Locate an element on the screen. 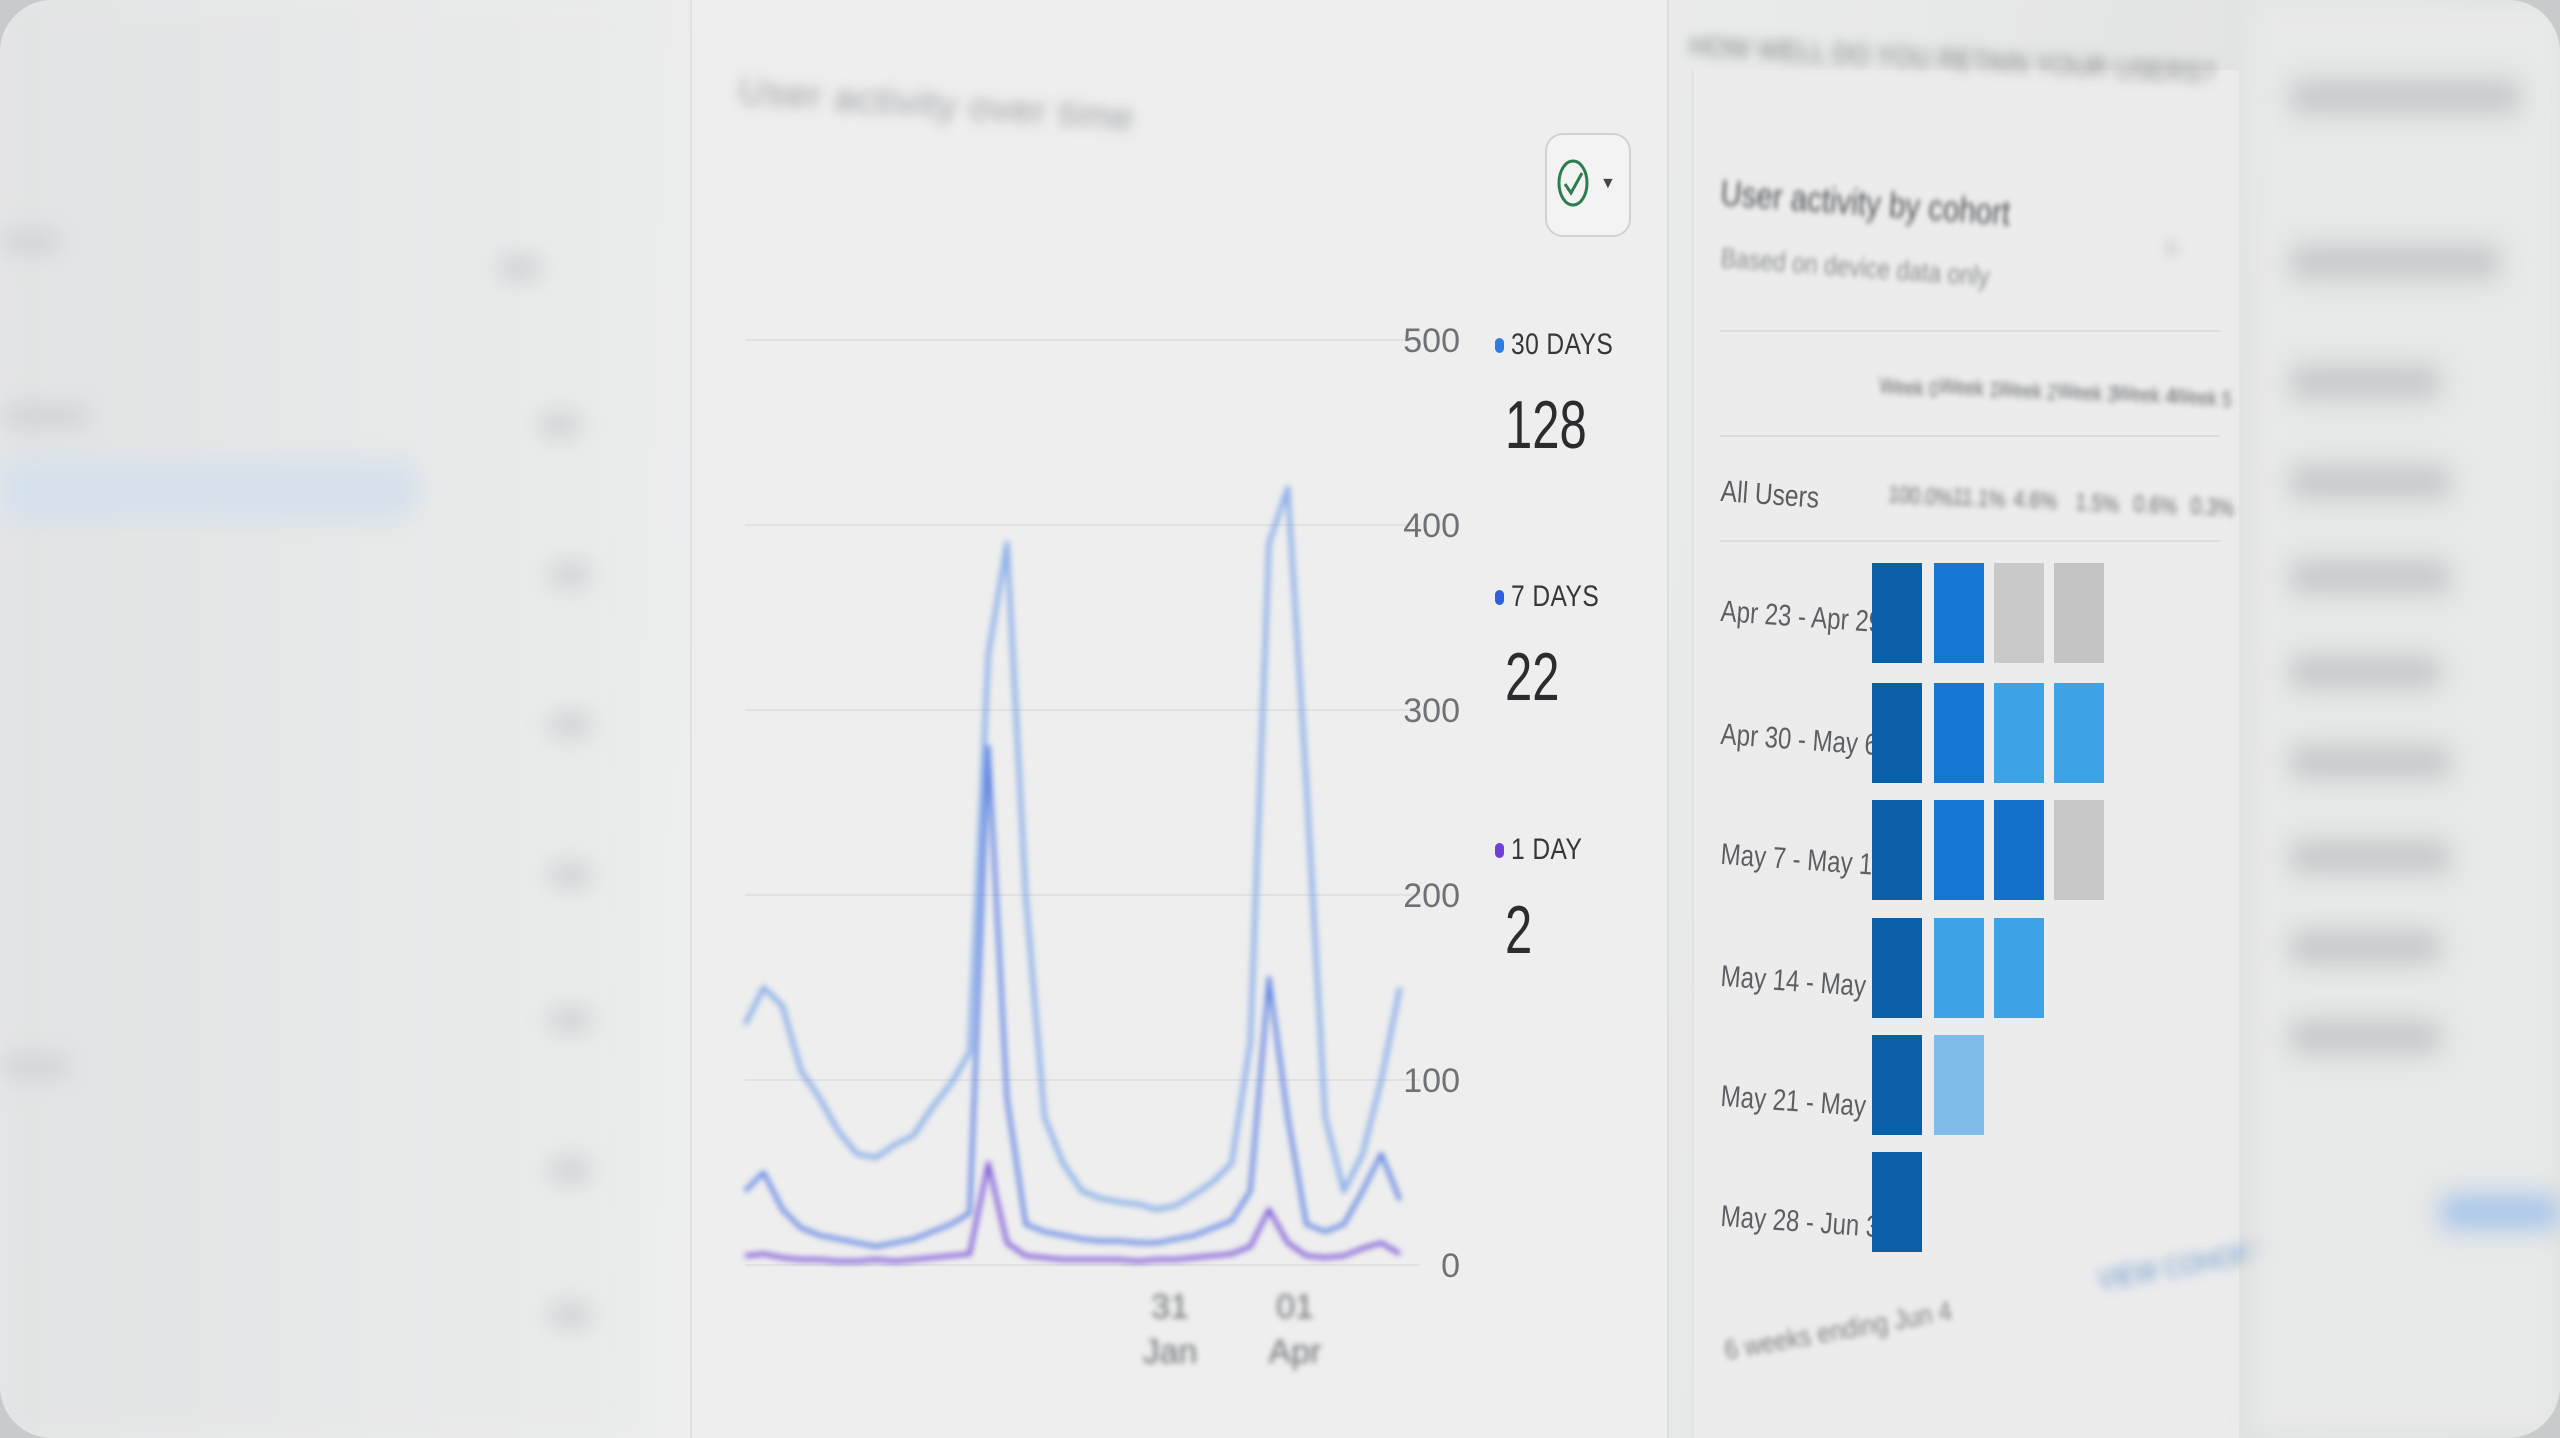 The width and height of the screenshot is (2560, 1438). side-link is located at coordinates (2500, 1212).